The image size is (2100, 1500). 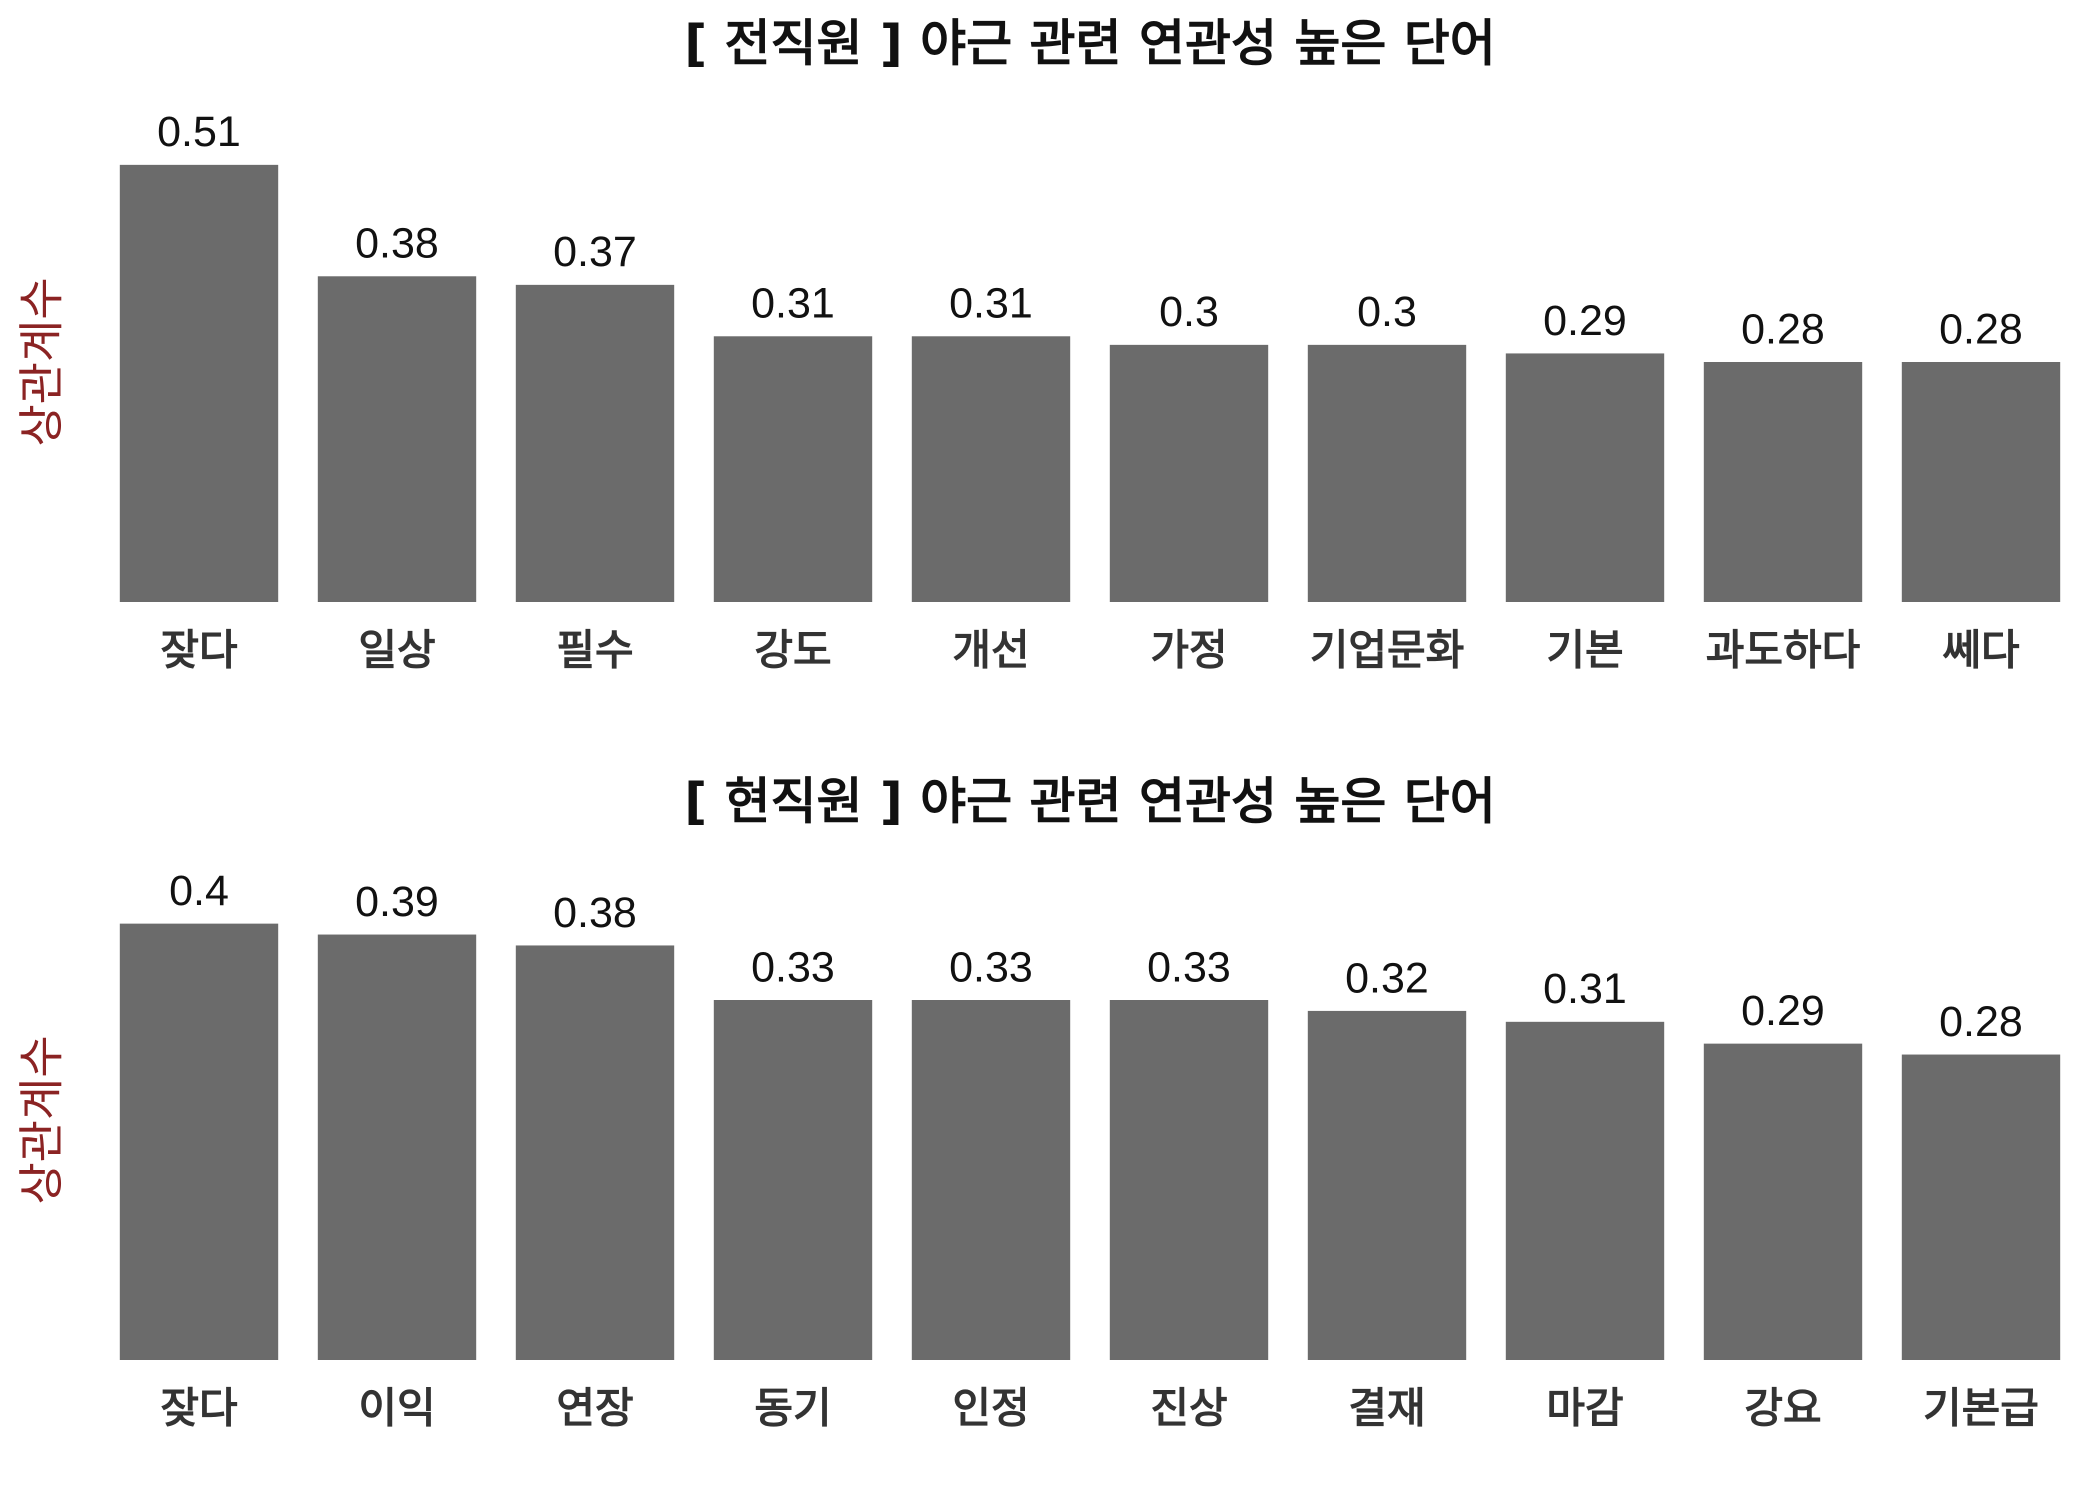 I want to click on x-tick-label: 기본, so click(x=1584, y=650).